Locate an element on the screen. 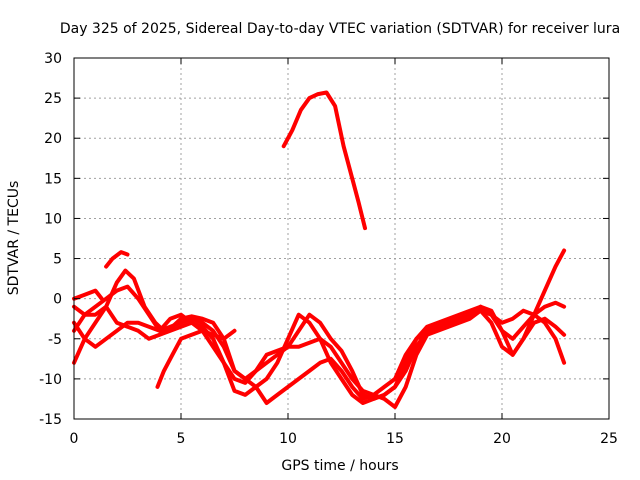 This screenshot has height=480, width=640. x-tick-label: 0 is located at coordinates (74, 439).